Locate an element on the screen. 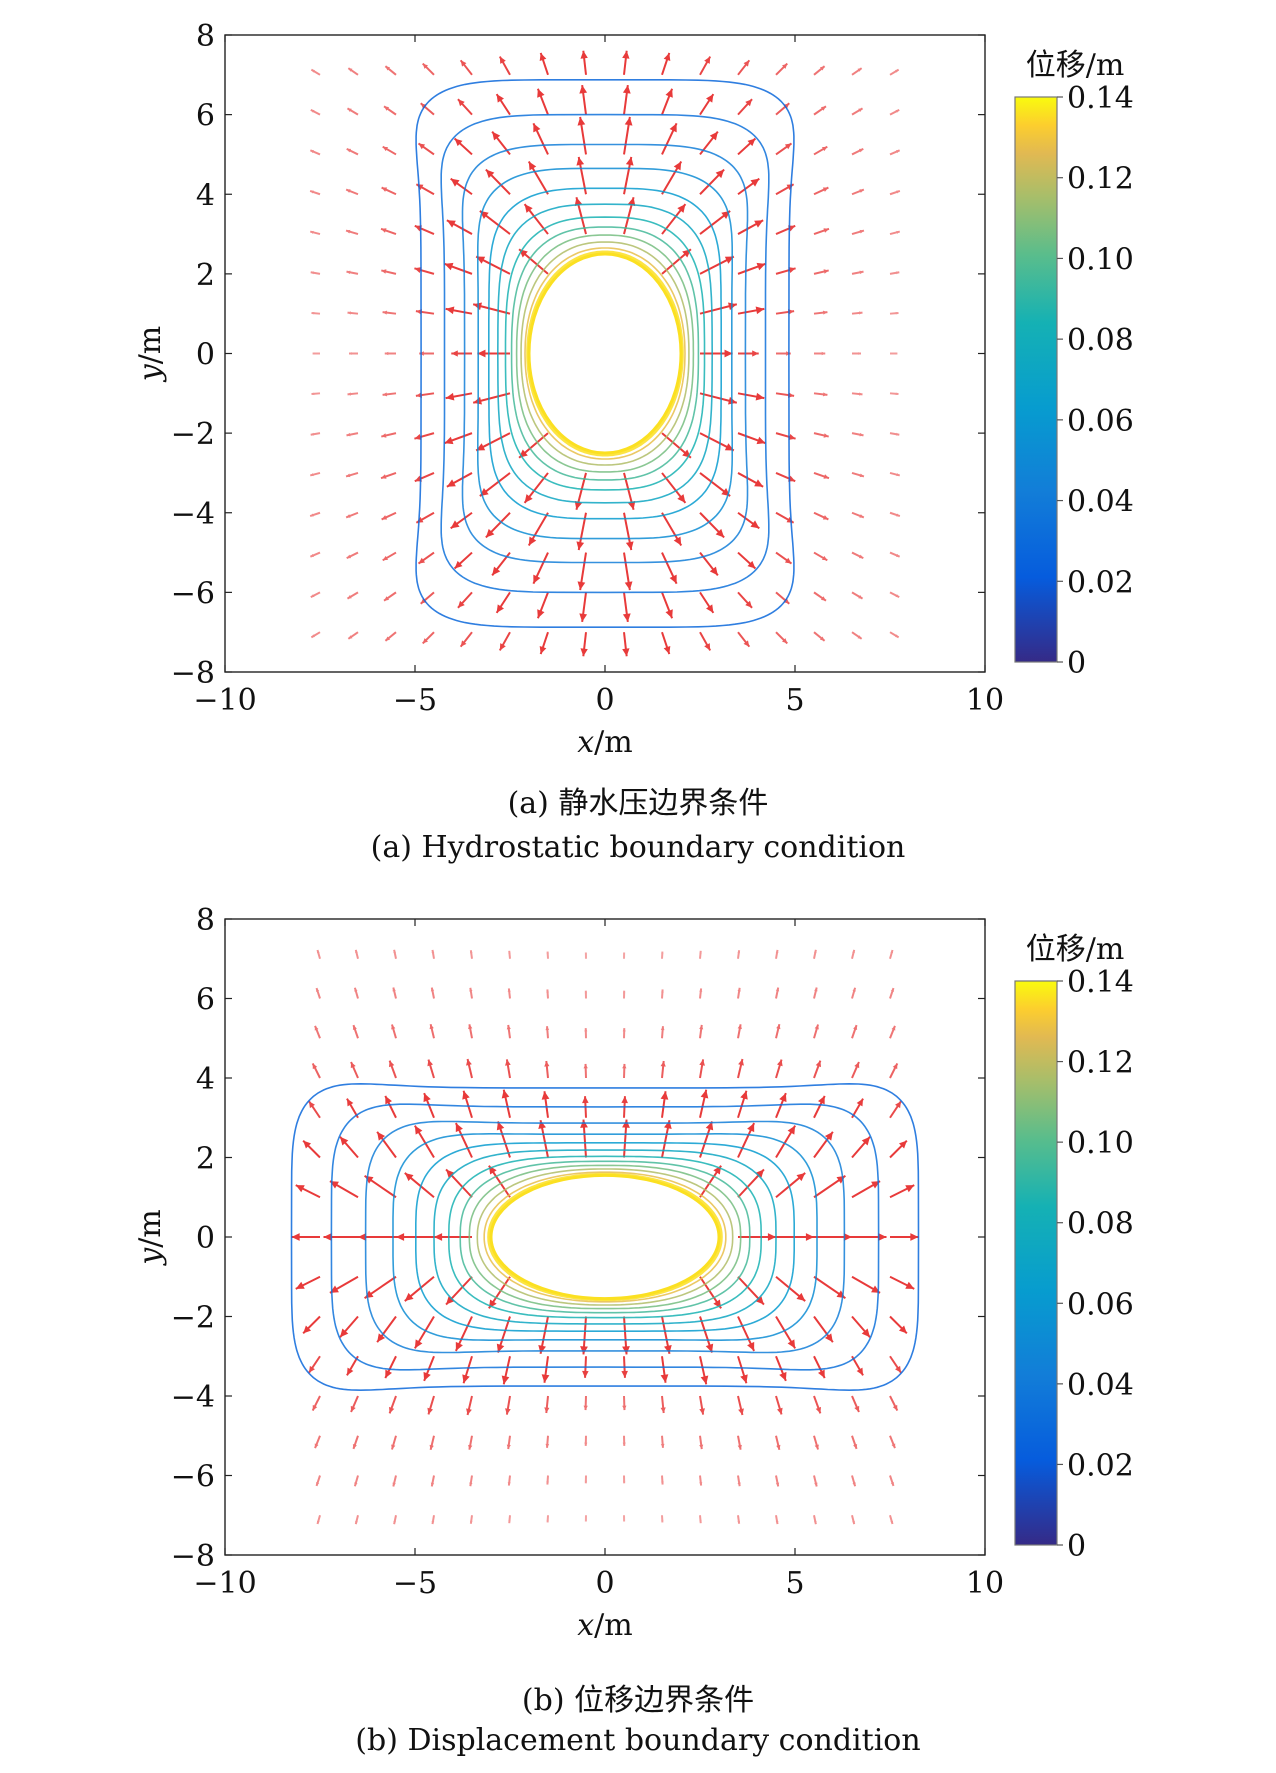 The height and width of the screenshot is (1773, 1276). colorbar-tick-label: 0.12 is located at coordinates (1100, 1063).